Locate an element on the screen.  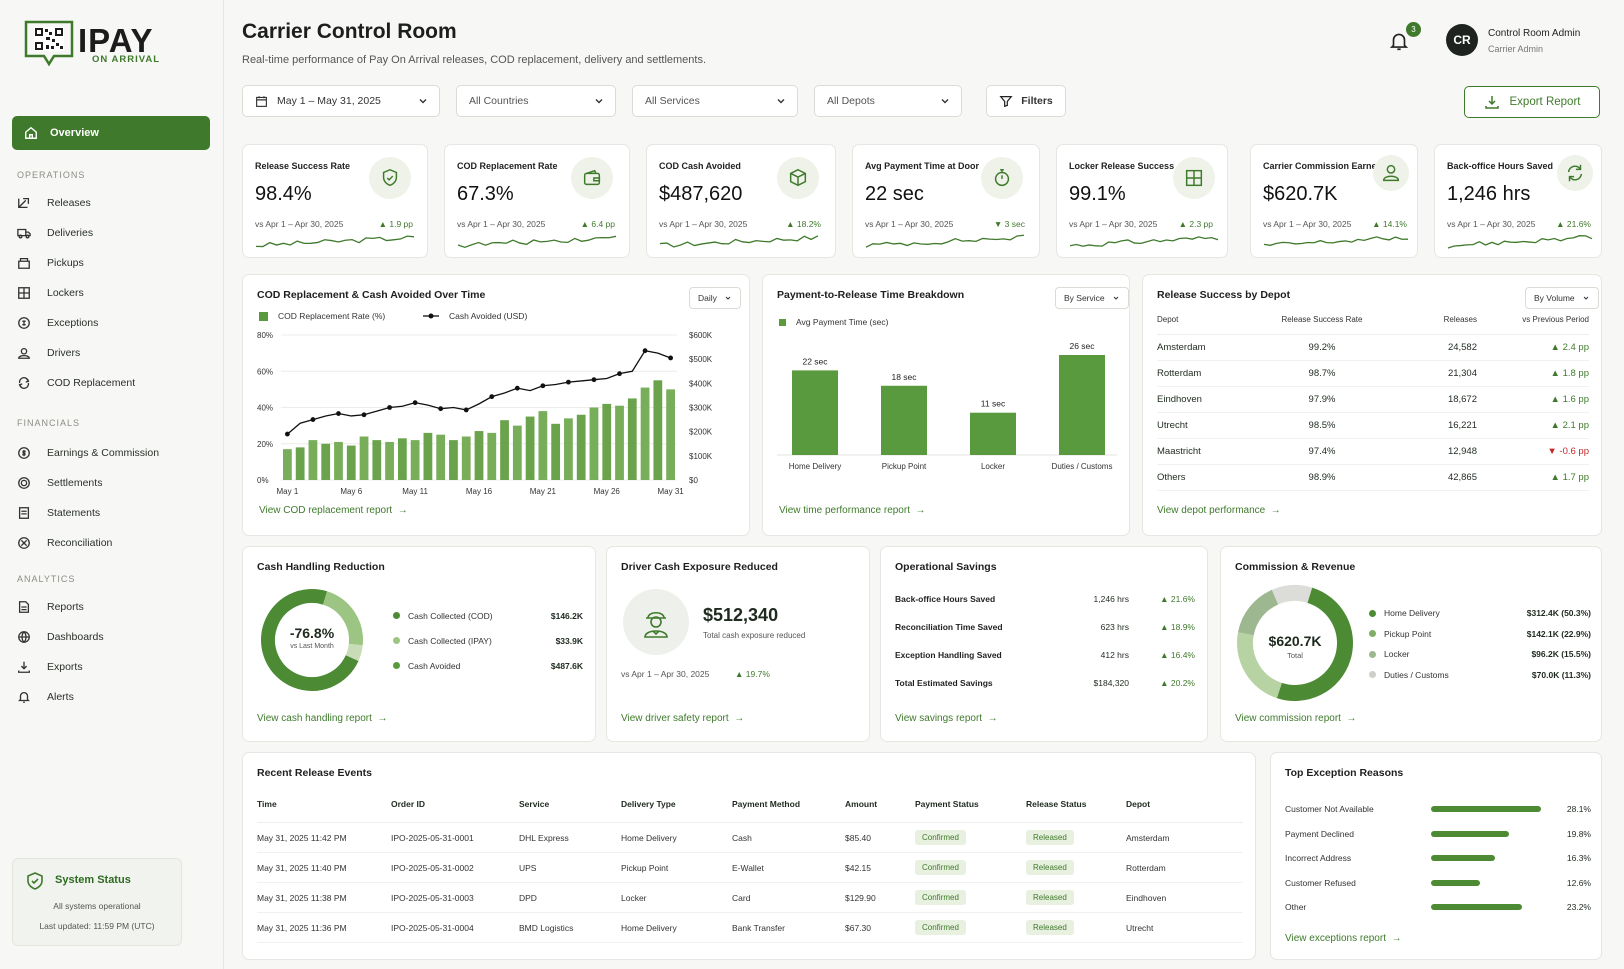
nav-item-alerts: Alerts is located at coordinates (45, 697).